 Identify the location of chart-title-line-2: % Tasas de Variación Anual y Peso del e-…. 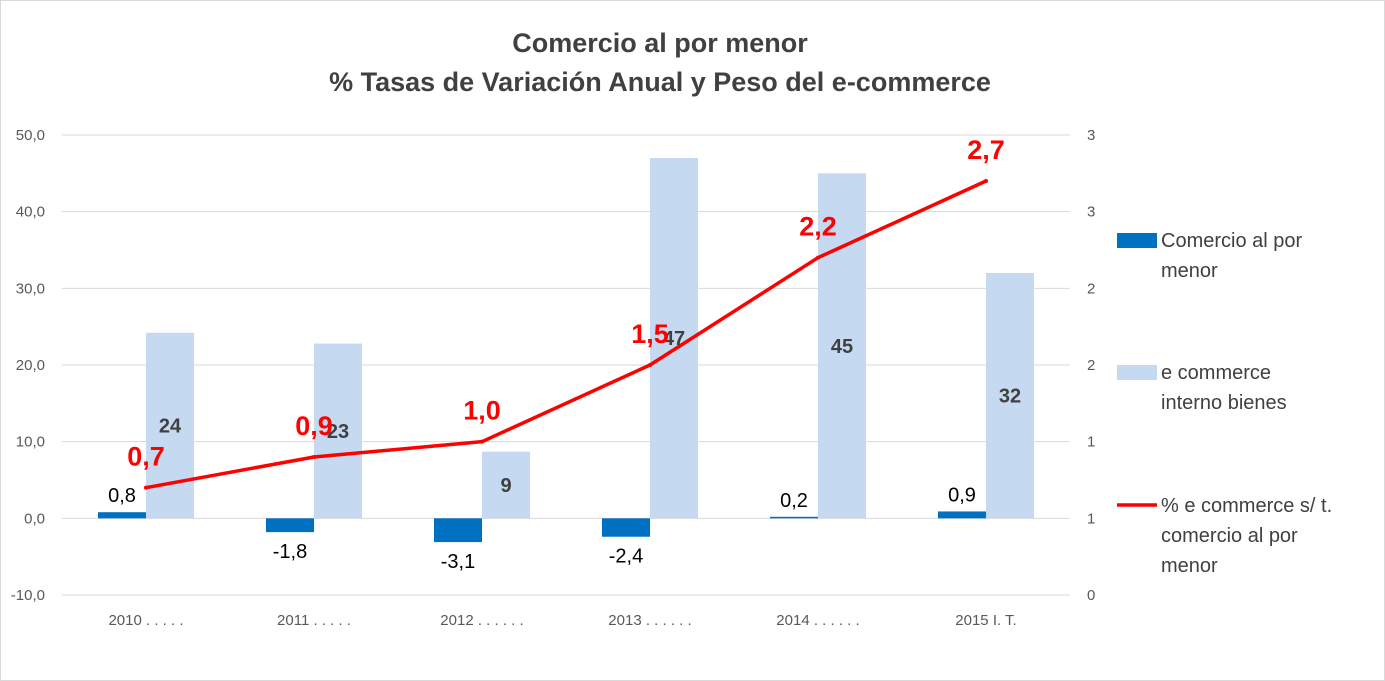
(660, 82).